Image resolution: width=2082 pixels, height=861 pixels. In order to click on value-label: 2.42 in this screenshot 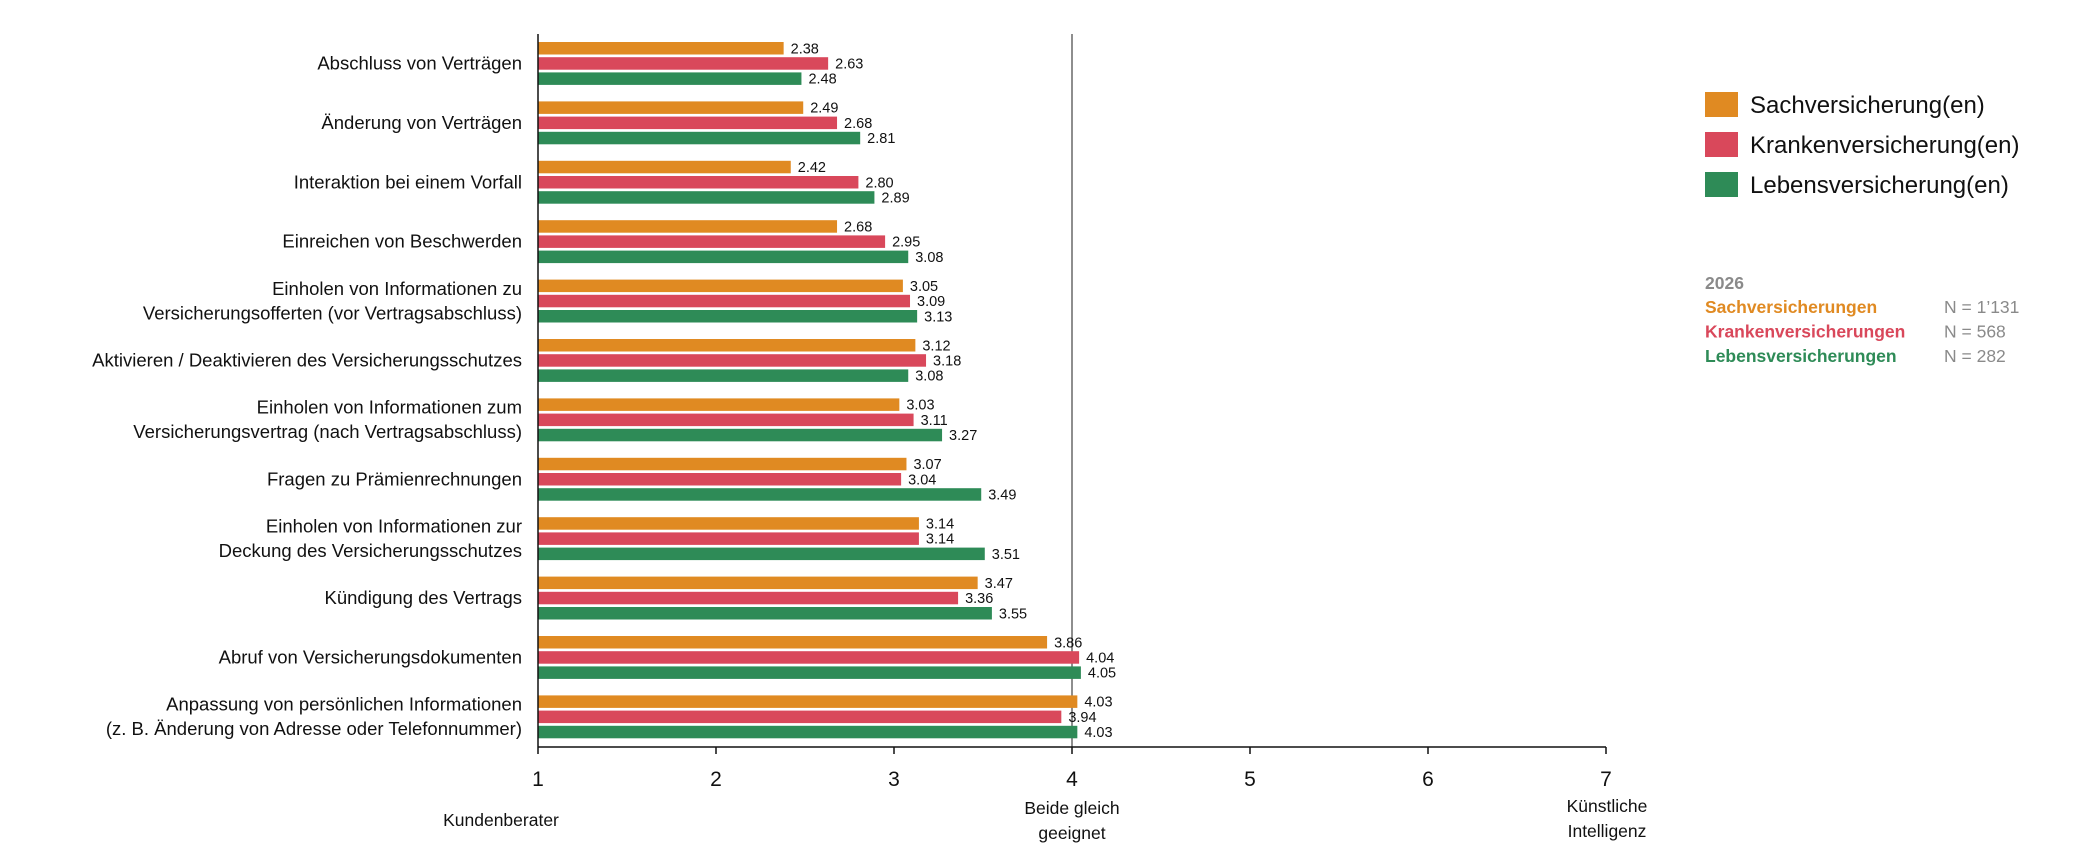, I will do `click(812, 168)`.